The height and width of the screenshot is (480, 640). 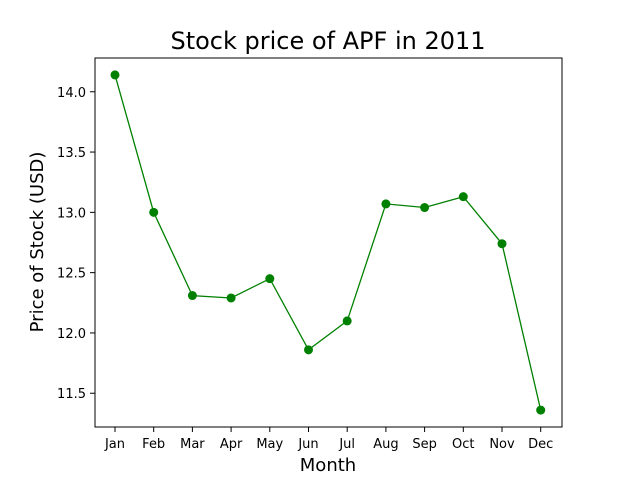 What do you see at coordinates (307, 444) in the screenshot?
I see `x-tick-label: Jun` at bounding box center [307, 444].